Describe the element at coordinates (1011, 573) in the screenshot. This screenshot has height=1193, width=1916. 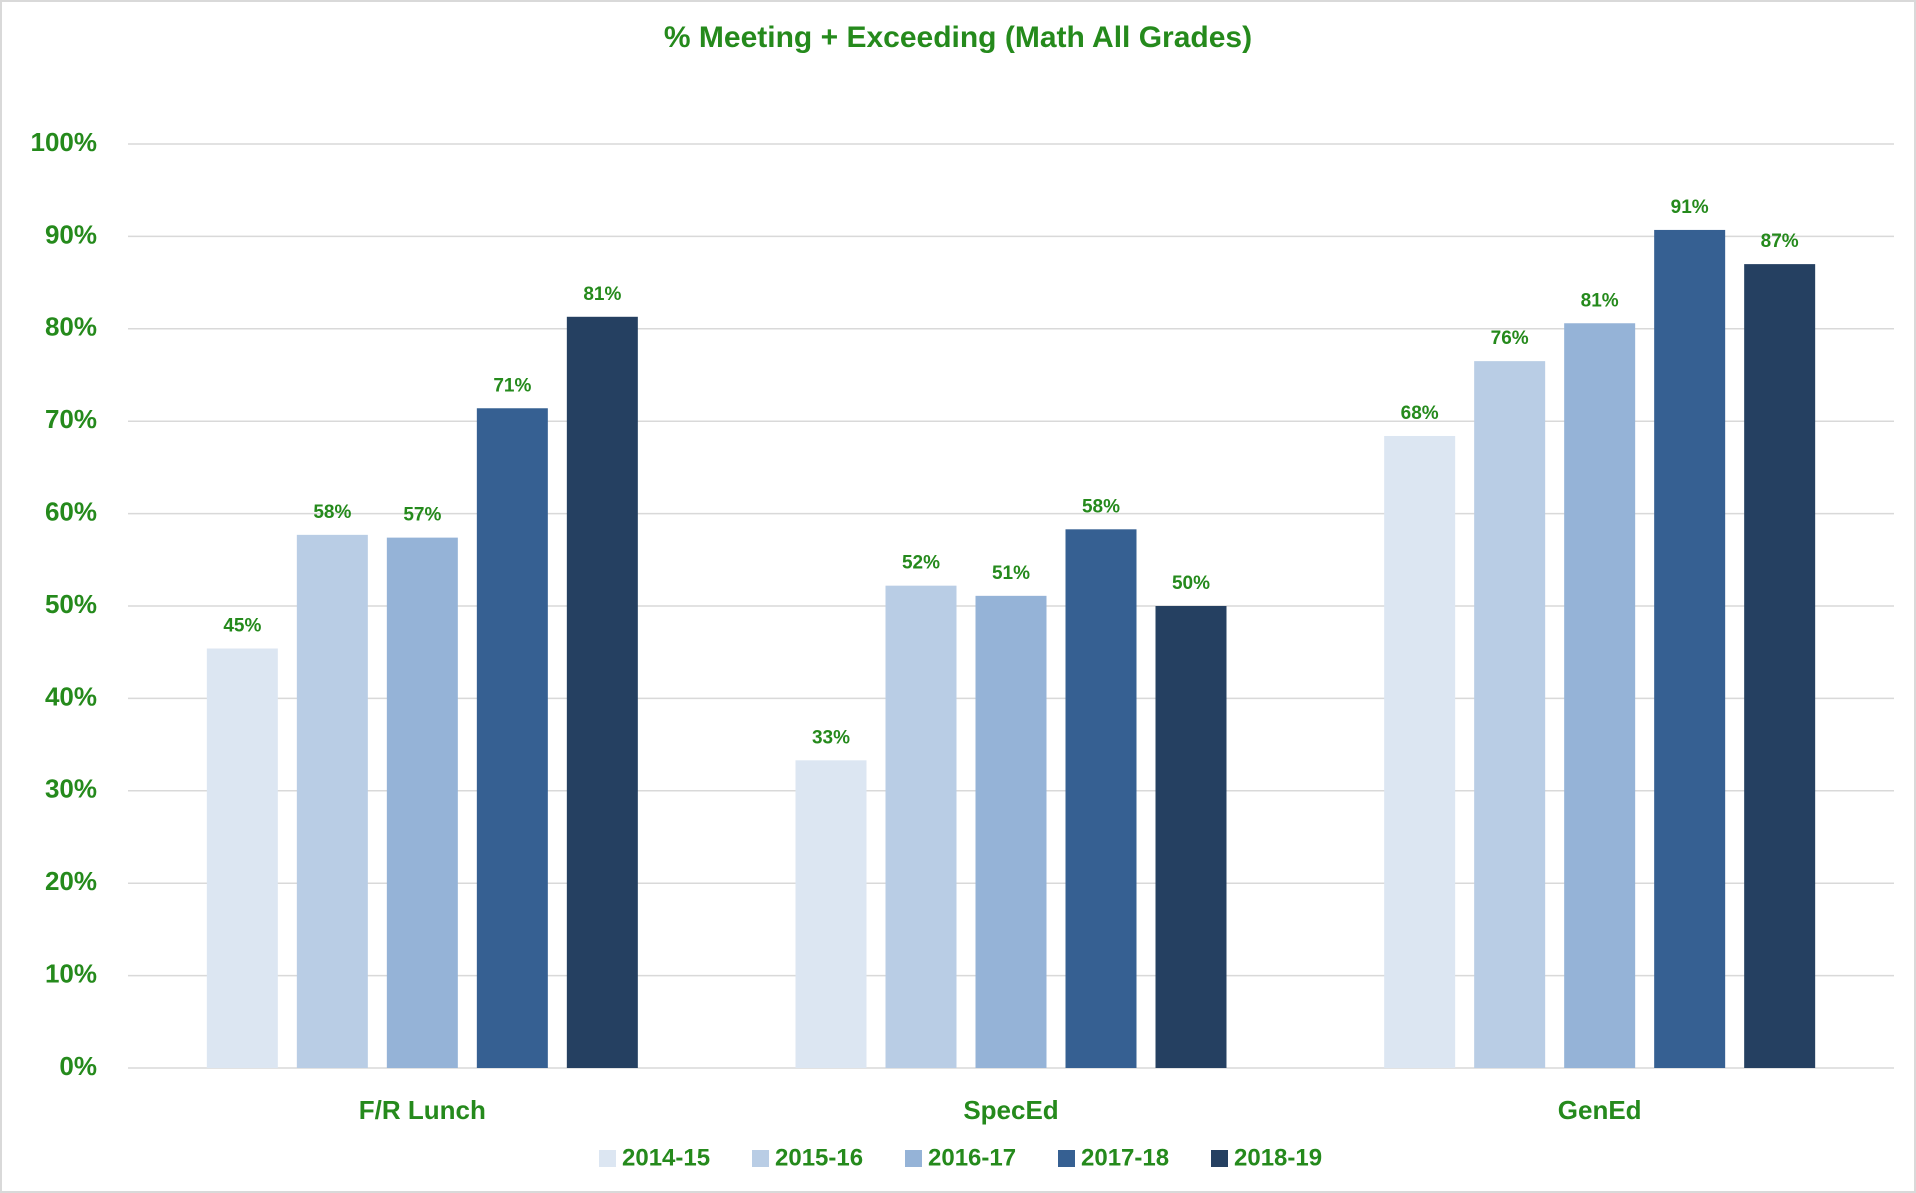
I see `value-label: 51%` at that location.